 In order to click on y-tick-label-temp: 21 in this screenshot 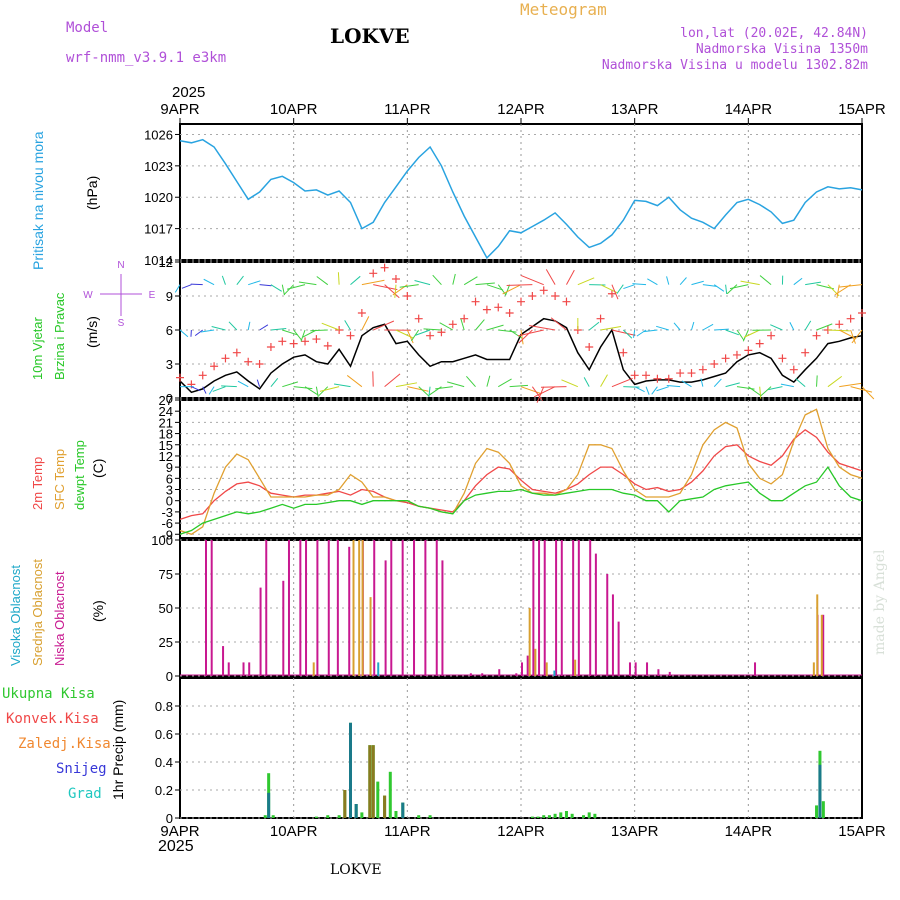, I will do `click(166, 422)`.